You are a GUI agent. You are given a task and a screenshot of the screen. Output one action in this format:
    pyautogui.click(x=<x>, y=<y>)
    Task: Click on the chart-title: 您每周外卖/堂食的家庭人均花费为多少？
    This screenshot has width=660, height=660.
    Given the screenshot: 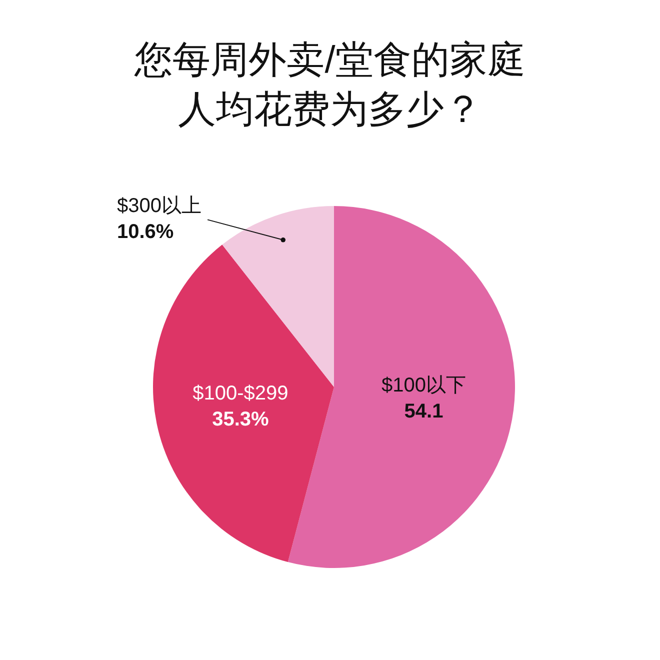 What is the action you would take?
    pyautogui.click(x=330, y=85)
    